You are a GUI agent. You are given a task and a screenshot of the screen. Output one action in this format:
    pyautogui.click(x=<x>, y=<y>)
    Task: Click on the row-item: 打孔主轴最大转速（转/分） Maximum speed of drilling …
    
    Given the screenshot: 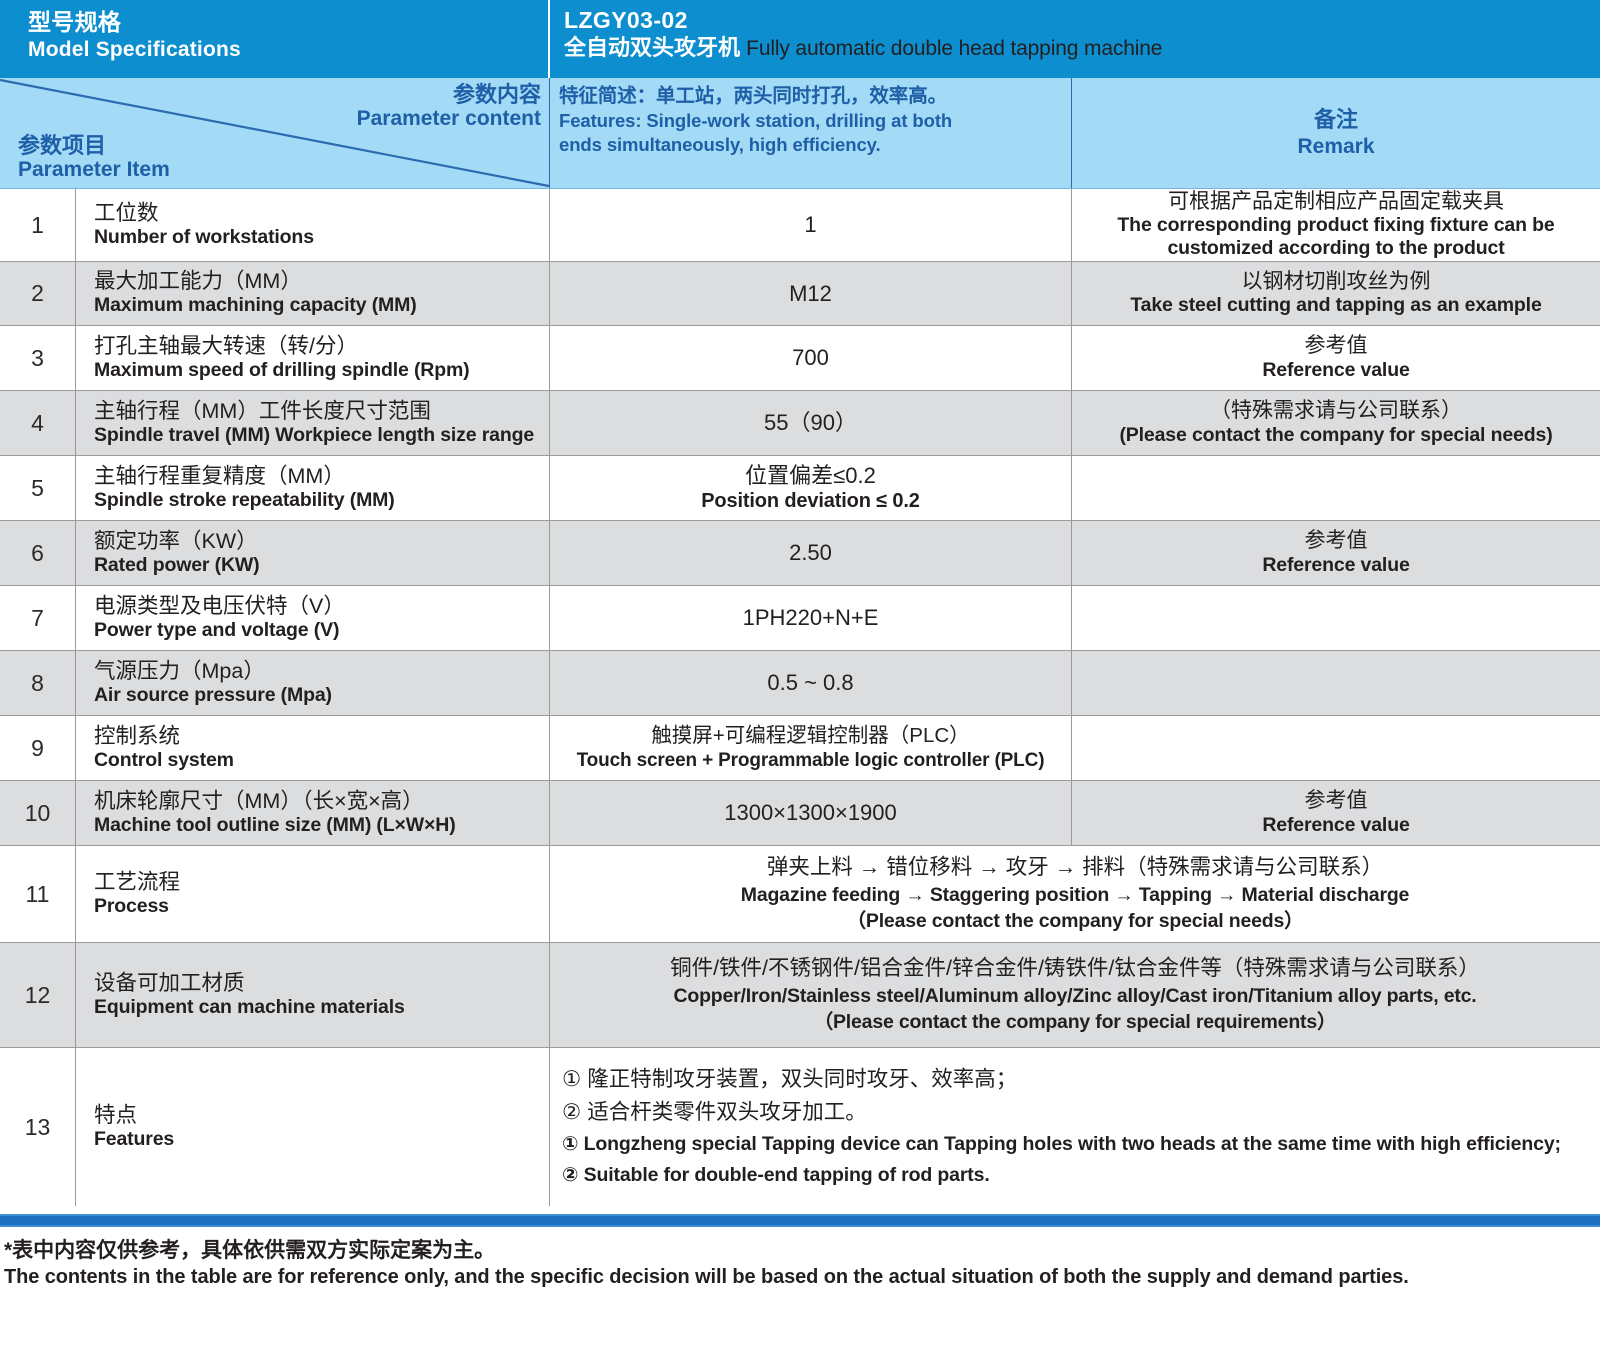 What is the action you would take?
    pyautogui.click(x=313, y=358)
    